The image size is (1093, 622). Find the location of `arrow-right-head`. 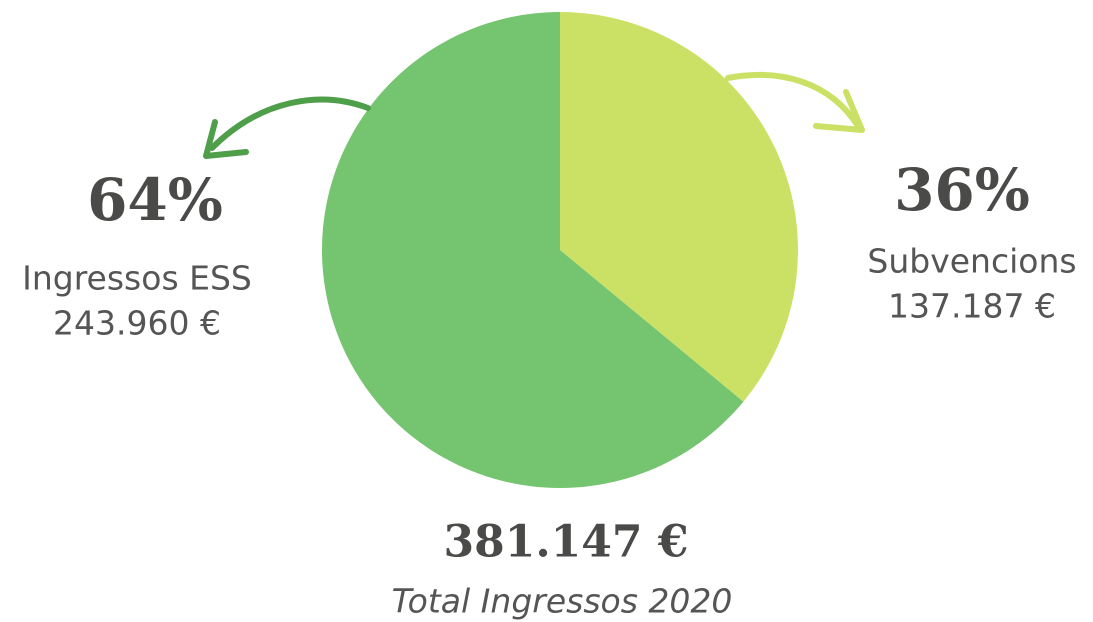

arrow-right-head is located at coordinates (839, 111).